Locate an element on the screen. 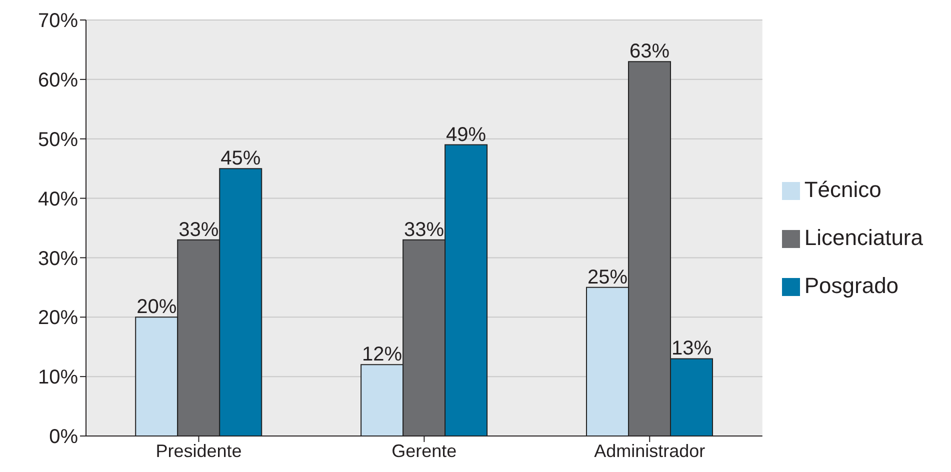  legend-label: Licenciatura is located at coordinates (863, 237).